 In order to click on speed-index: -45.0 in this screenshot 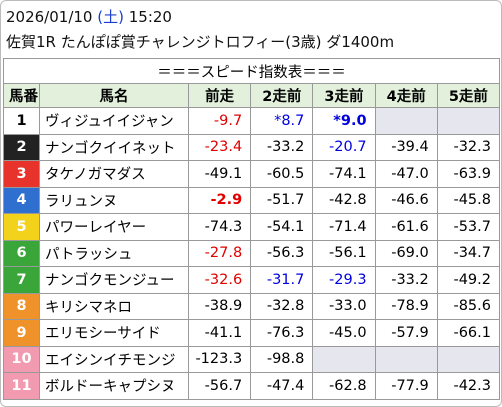, I will do `click(344, 333)`.